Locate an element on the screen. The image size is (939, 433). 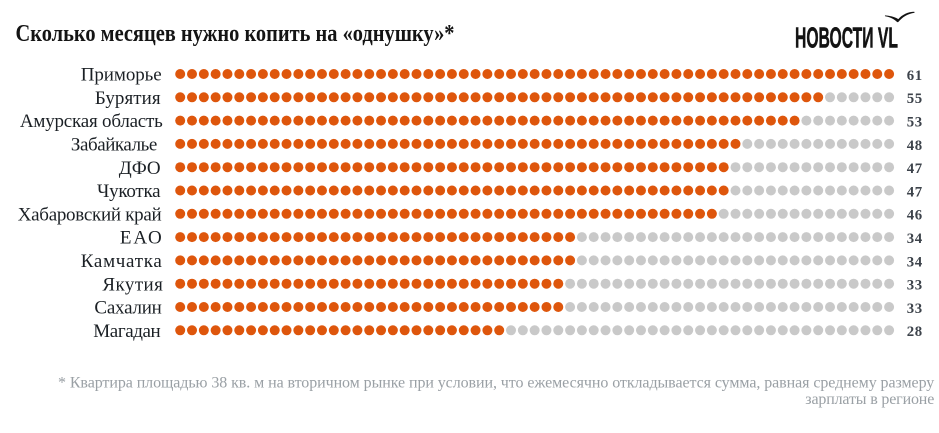
svg-text: ЕАО is located at coordinates (141, 238).